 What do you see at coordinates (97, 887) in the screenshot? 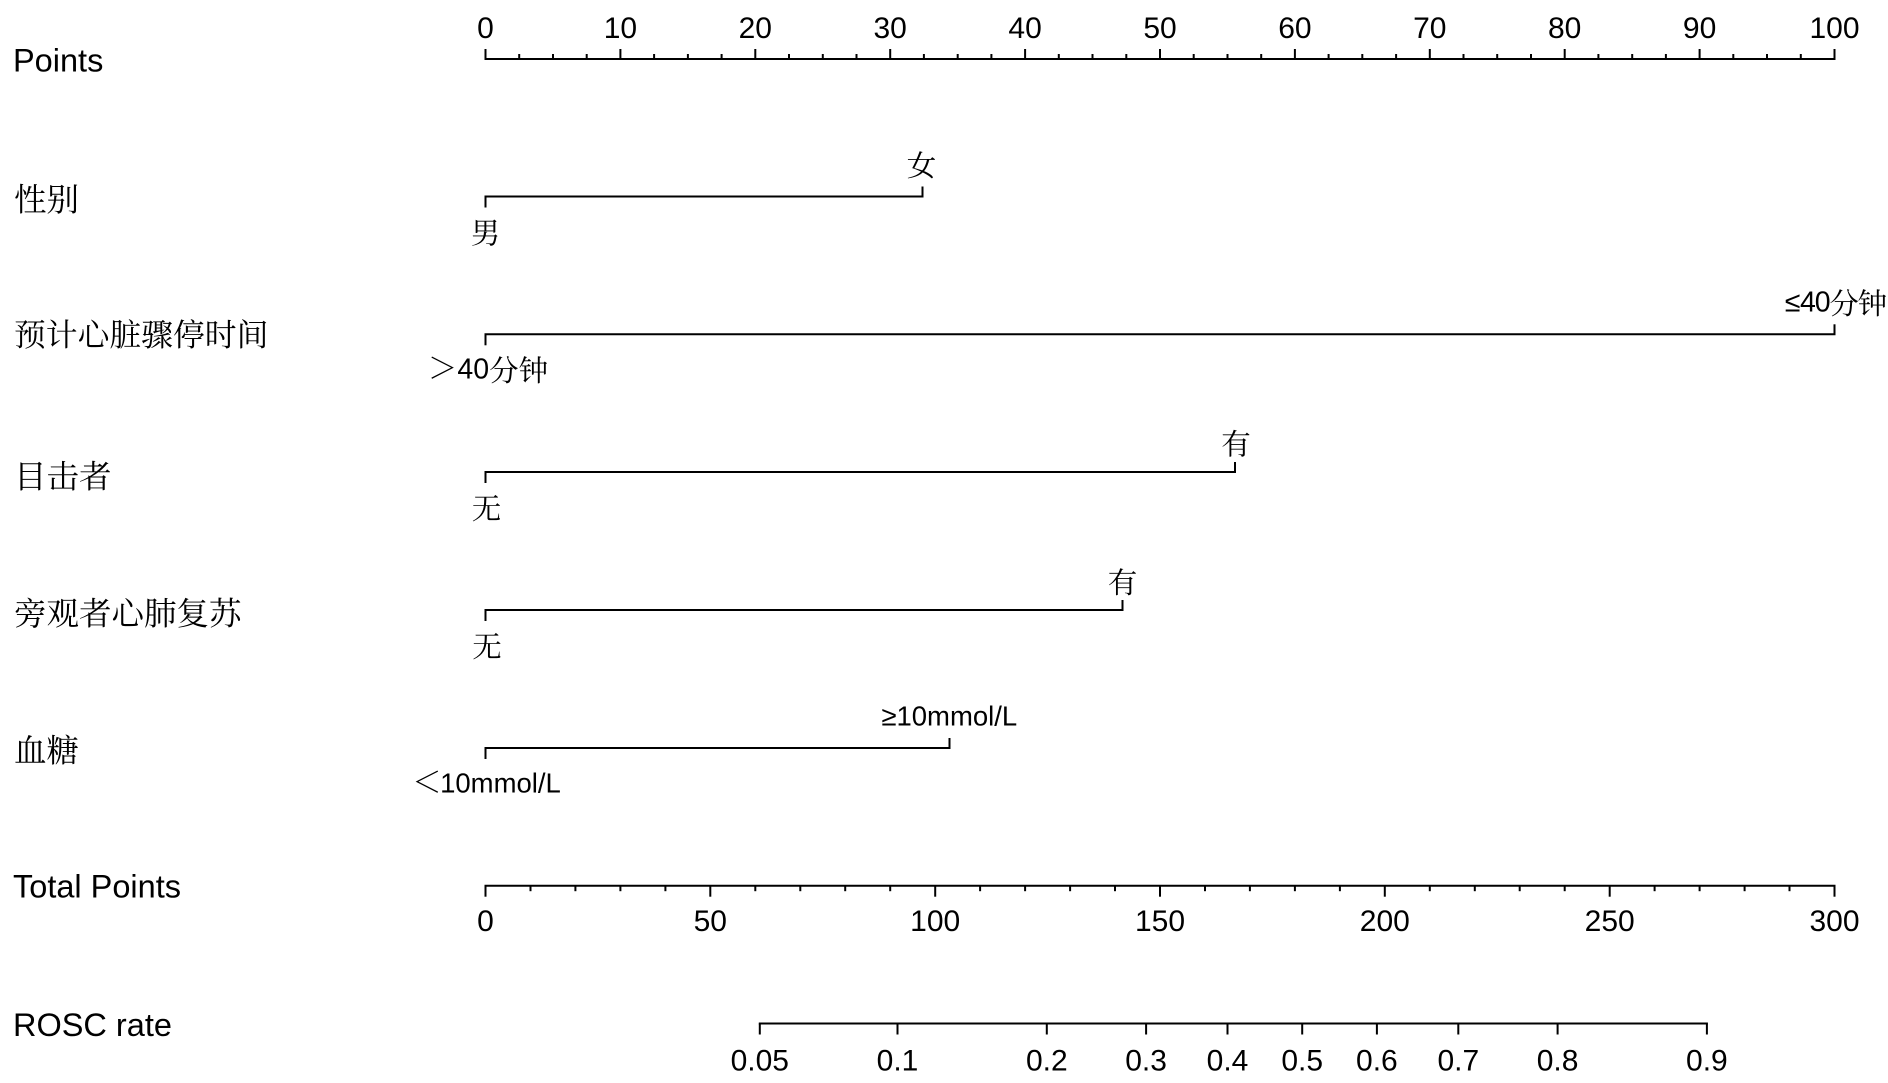
I see `svg-text: Total Points` at bounding box center [97, 887].